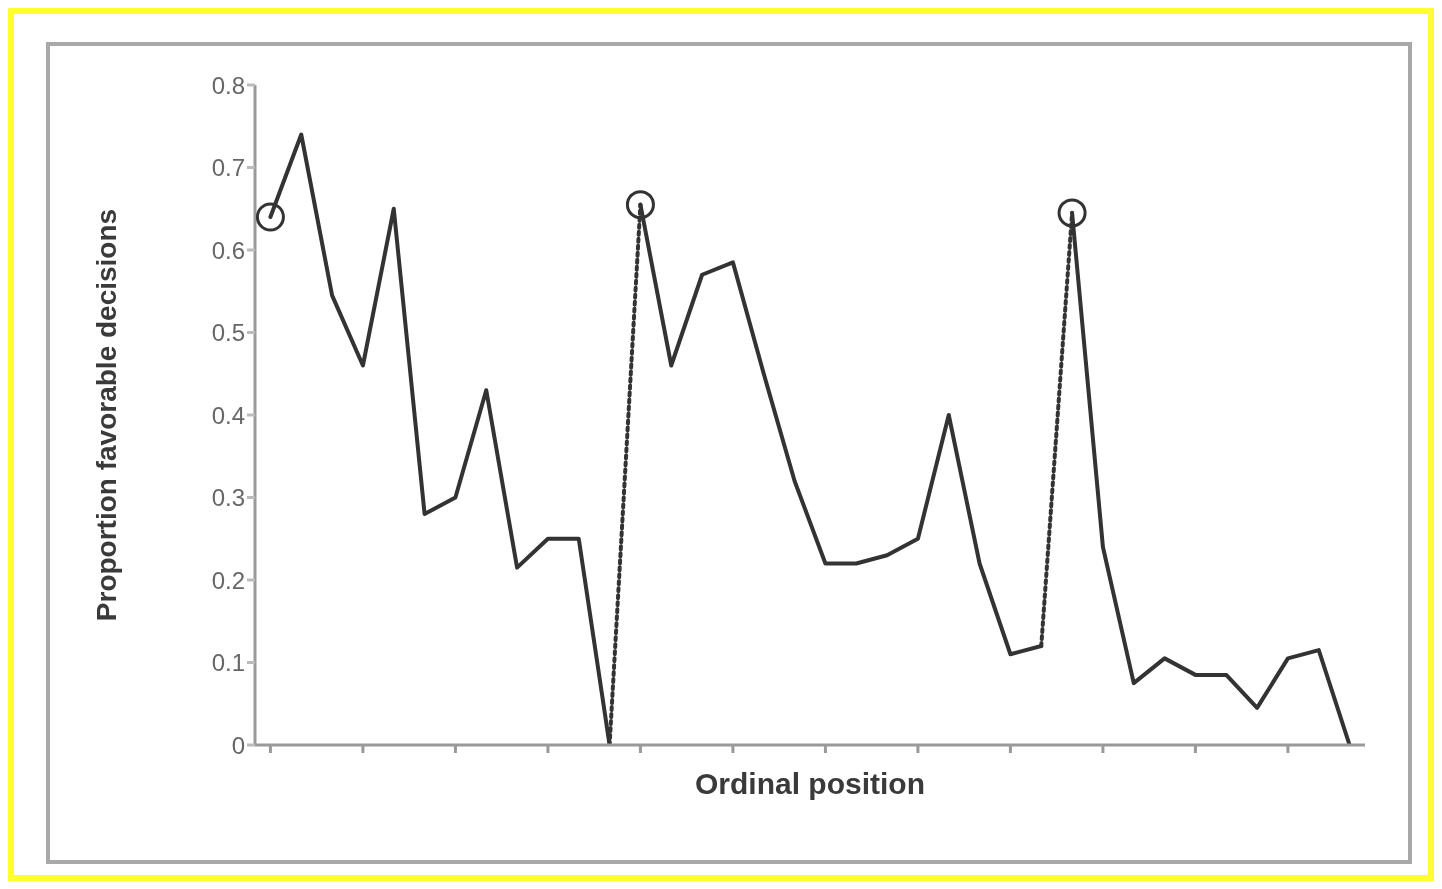 The image size is (1442, 889). Describe the element at coordinates (810, 784) in the screenshot. I see `x-axis-title: Ordinal position` at that location.